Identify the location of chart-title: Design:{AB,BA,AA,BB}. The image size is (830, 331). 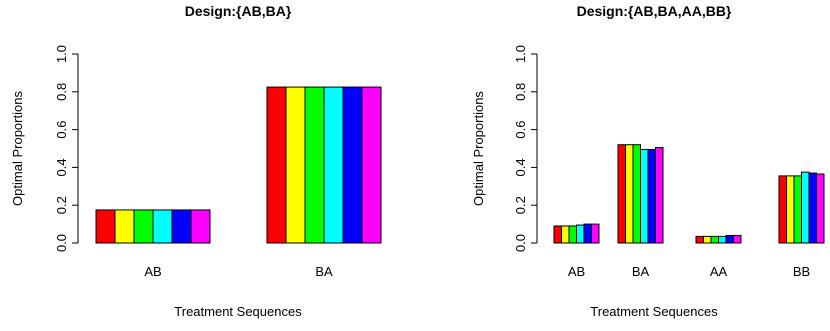
(654, 11).